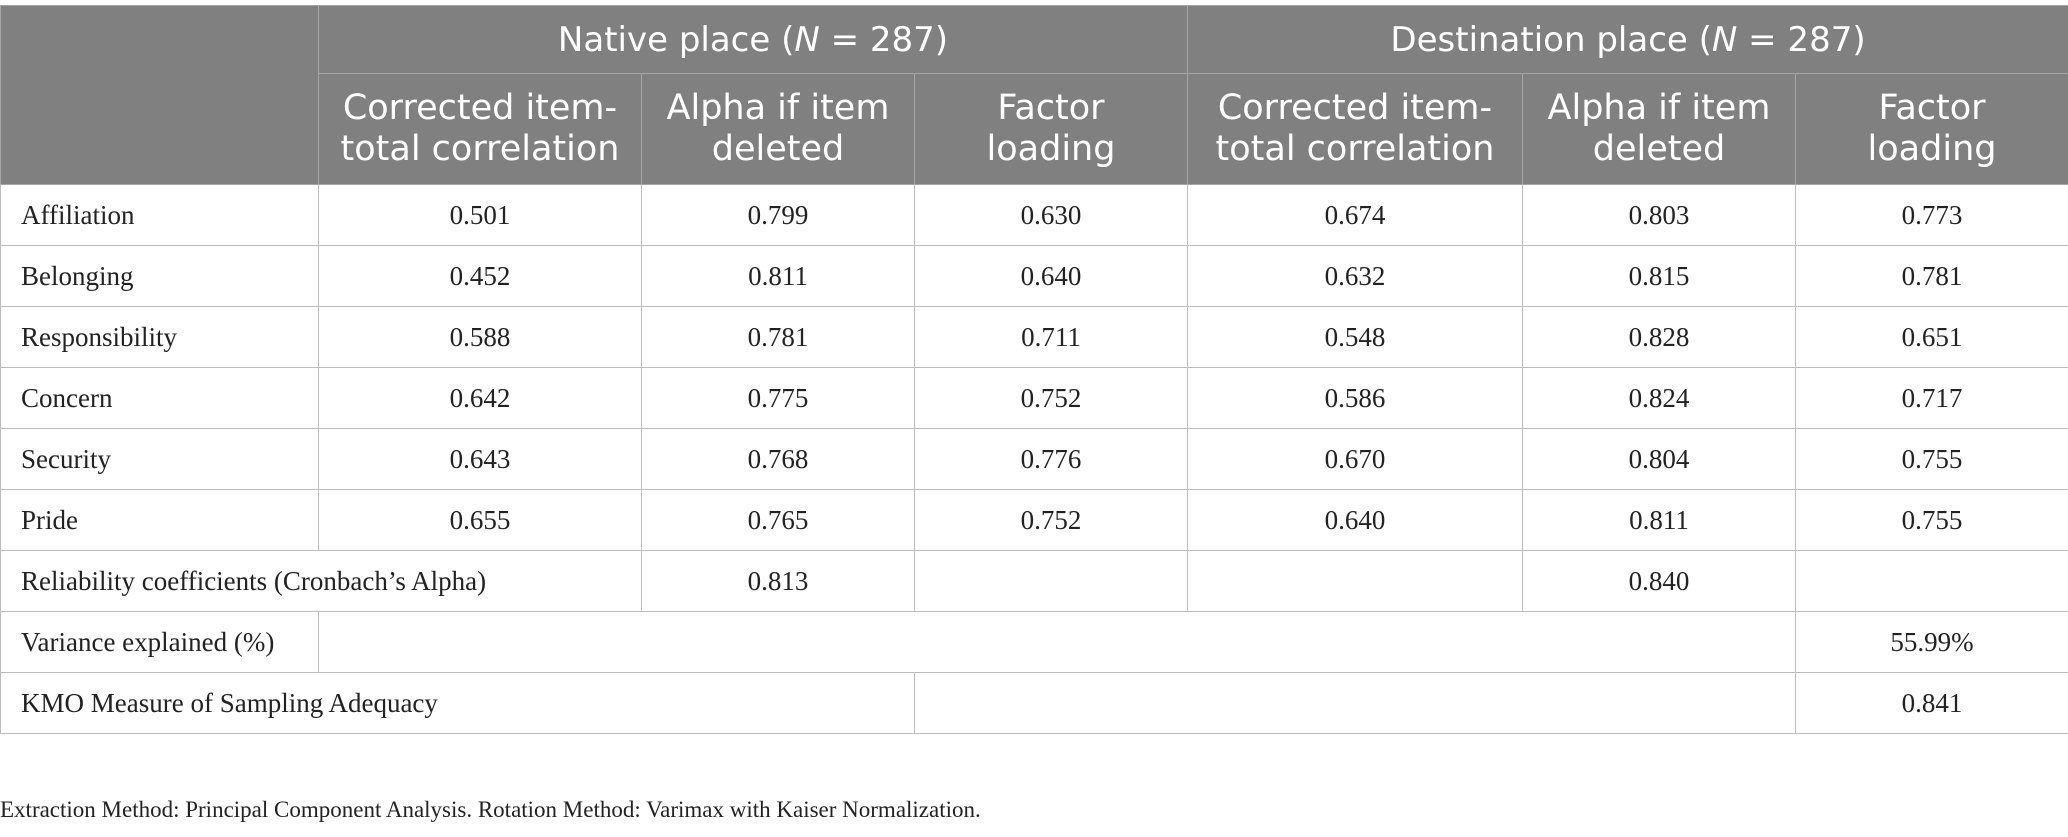 This screenshot has height=837, width=2068. Describe the element at coordinates (480, 276) in the screenshot. I see `table-cell: 0.452` at that location.